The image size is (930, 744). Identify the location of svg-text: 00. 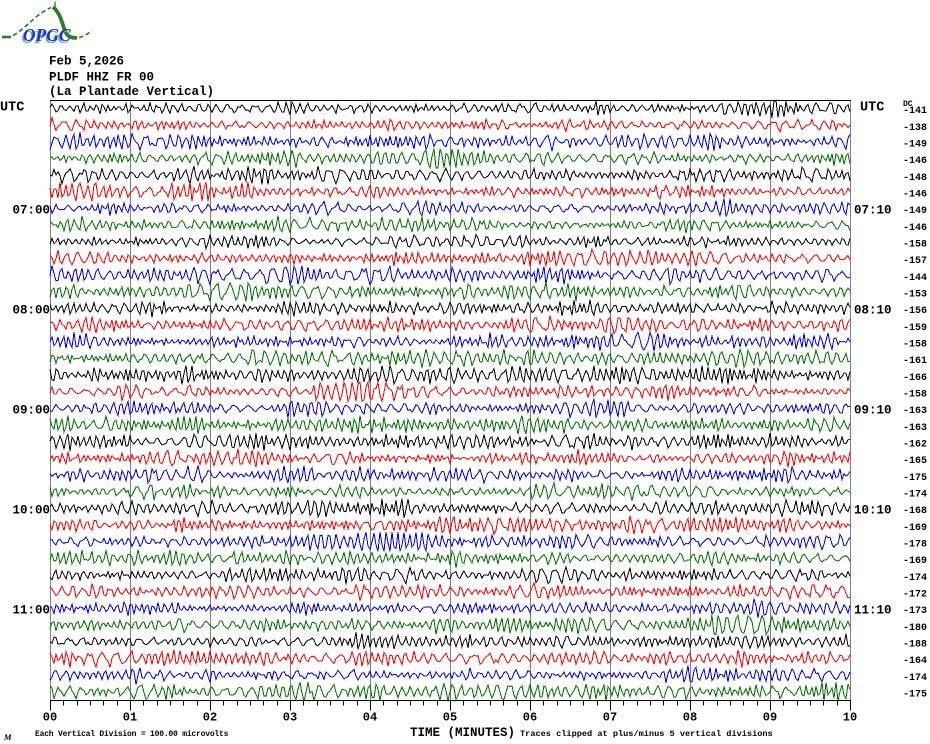
(50, 718).